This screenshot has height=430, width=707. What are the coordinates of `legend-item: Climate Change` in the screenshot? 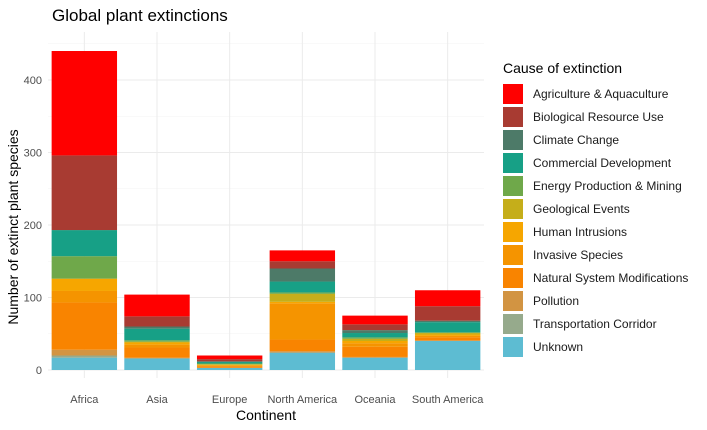 It's located at (595, 139).